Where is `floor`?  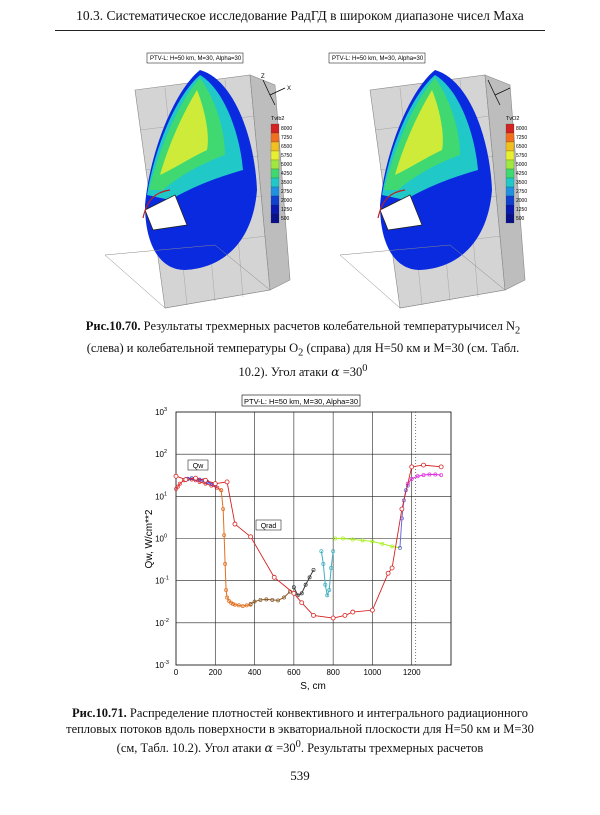 floor is located at coordinates (422, 276).